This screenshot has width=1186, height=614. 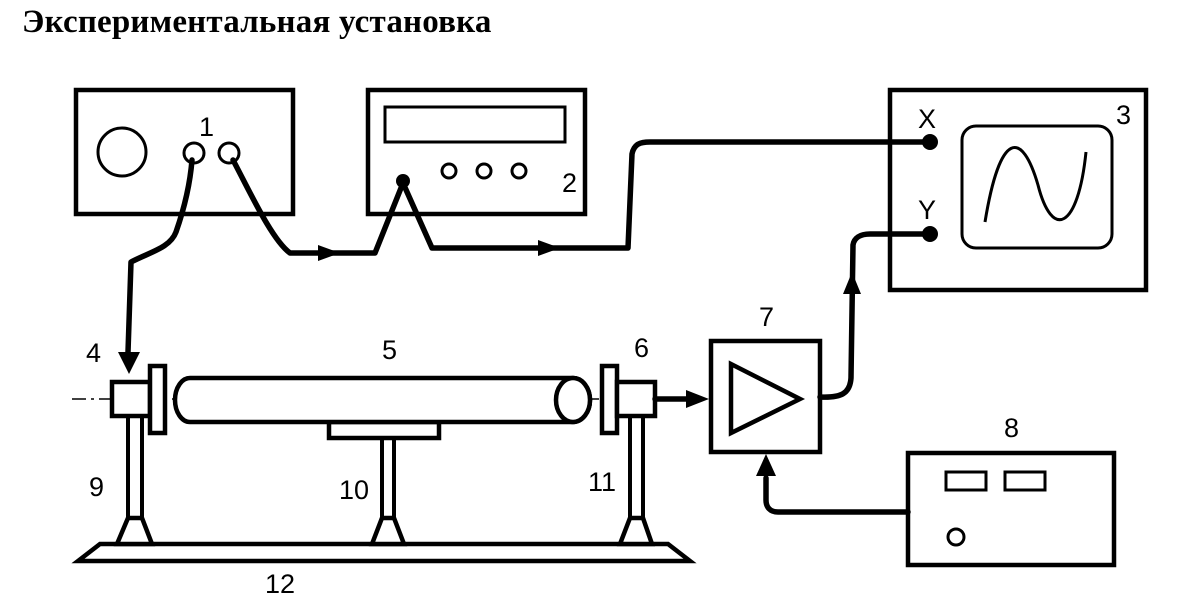 I want to click on oscilloscope-screen, so click(x=1037, y=187).